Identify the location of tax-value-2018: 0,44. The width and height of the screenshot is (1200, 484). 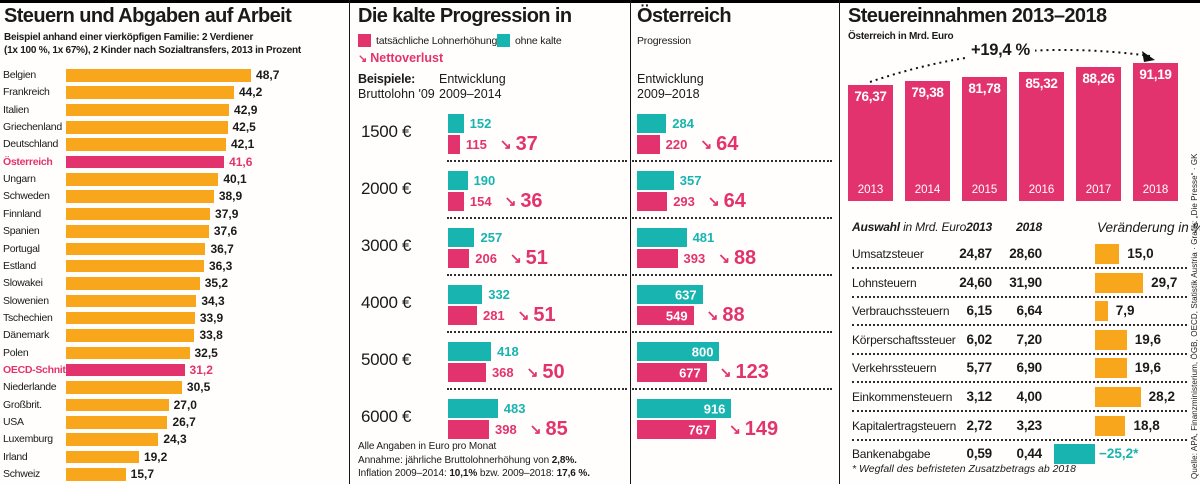
(1029, 454).